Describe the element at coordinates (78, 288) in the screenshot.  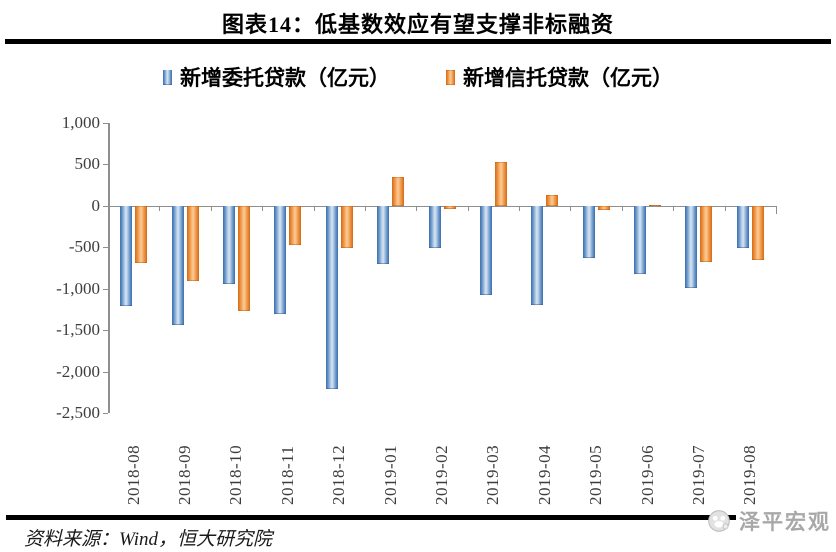
I see `y-tick-label: -1,000` at that location.